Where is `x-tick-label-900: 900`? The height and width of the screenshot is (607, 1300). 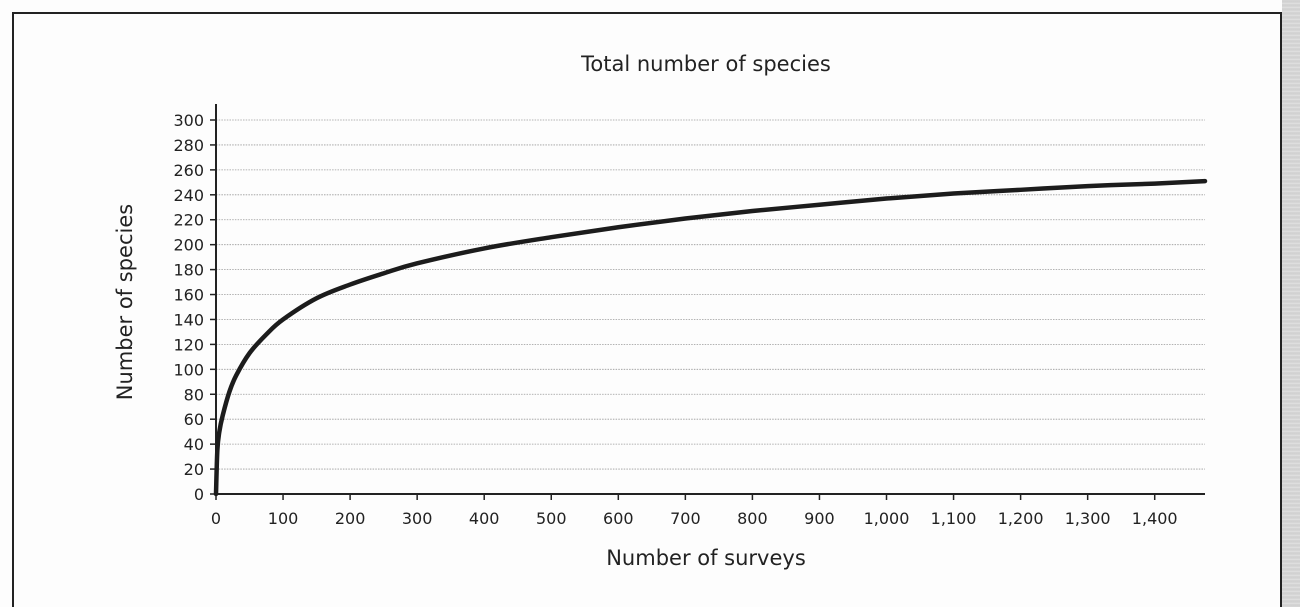
x-tick-label-900: 900 is located at coordinates (819, 518).